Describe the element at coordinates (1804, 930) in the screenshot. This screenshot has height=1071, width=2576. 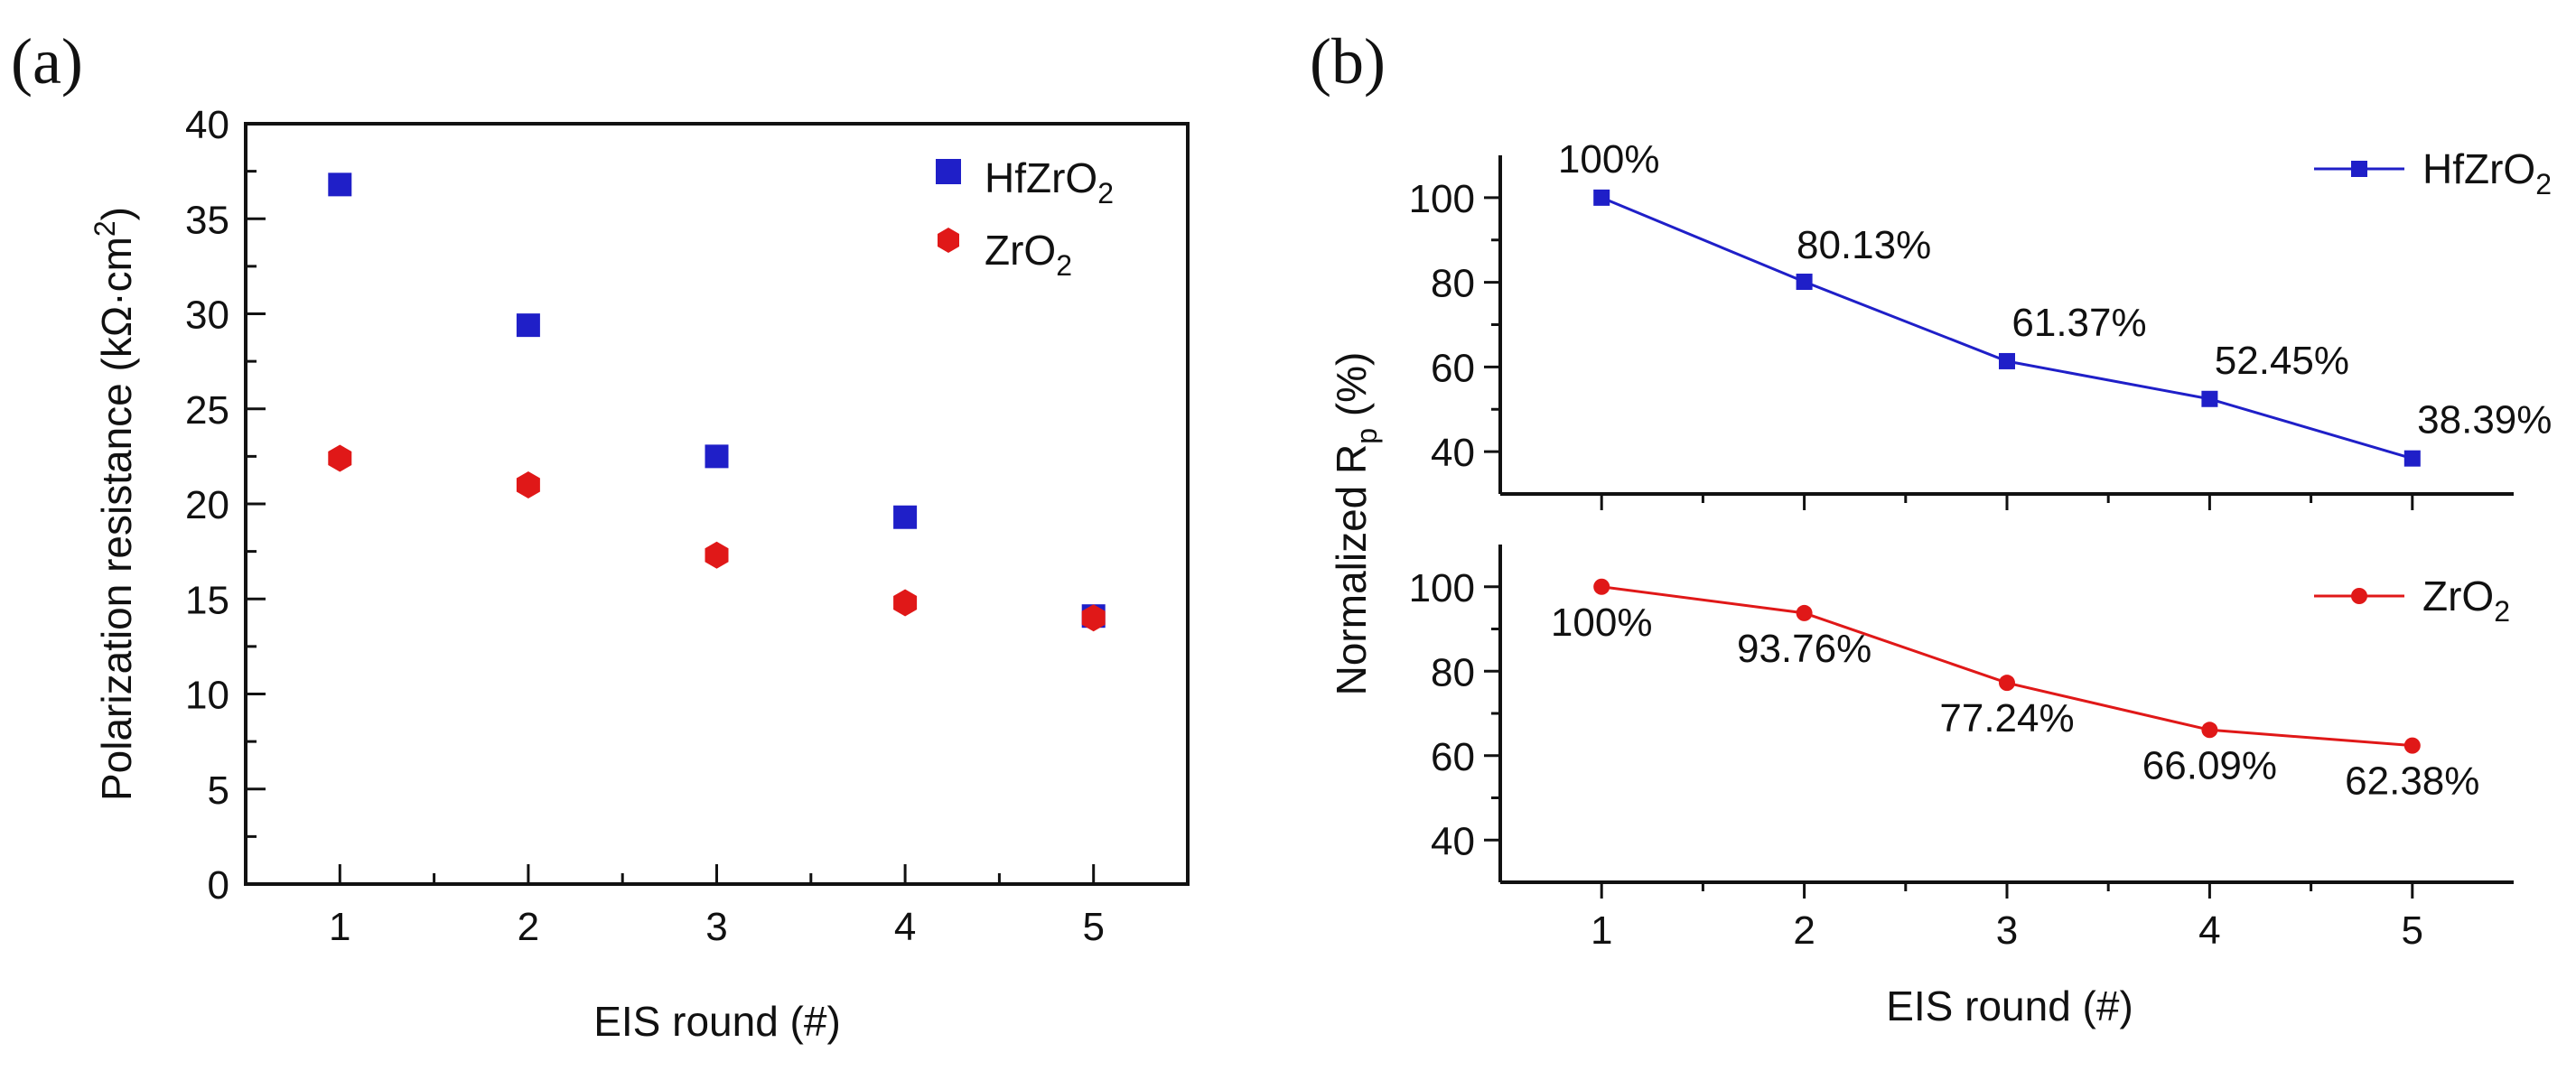
I see `b-x-tick-label: 2` at that location.